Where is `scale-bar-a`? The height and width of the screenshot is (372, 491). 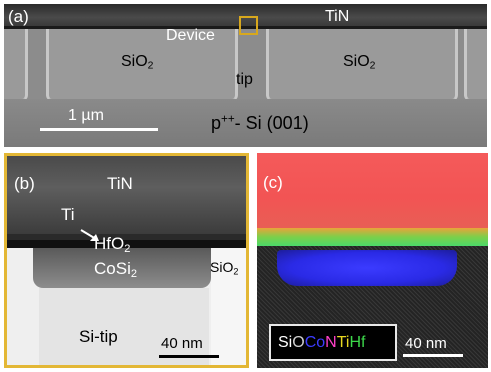
scale-bar-a is located at coordinates (99, 129).